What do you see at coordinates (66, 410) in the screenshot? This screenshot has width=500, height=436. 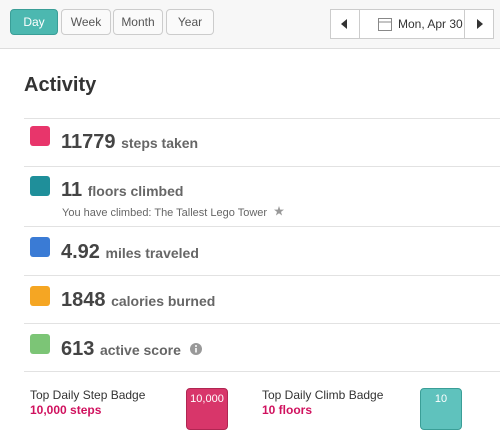 I see `badge-value: 10,000 steps` at bounding box center [66, 410].